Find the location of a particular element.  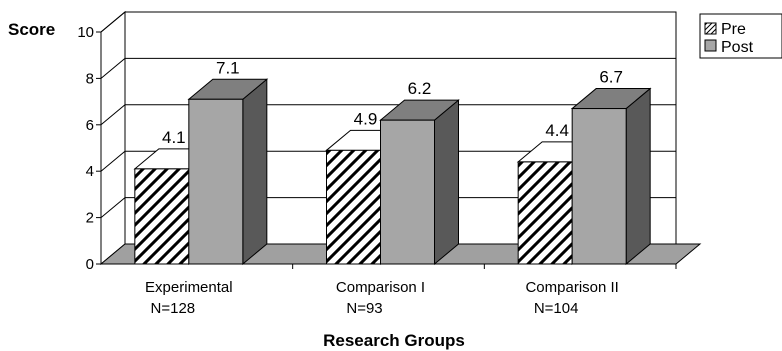

category-n-label: N=128 is located at coordinates (173, 308).